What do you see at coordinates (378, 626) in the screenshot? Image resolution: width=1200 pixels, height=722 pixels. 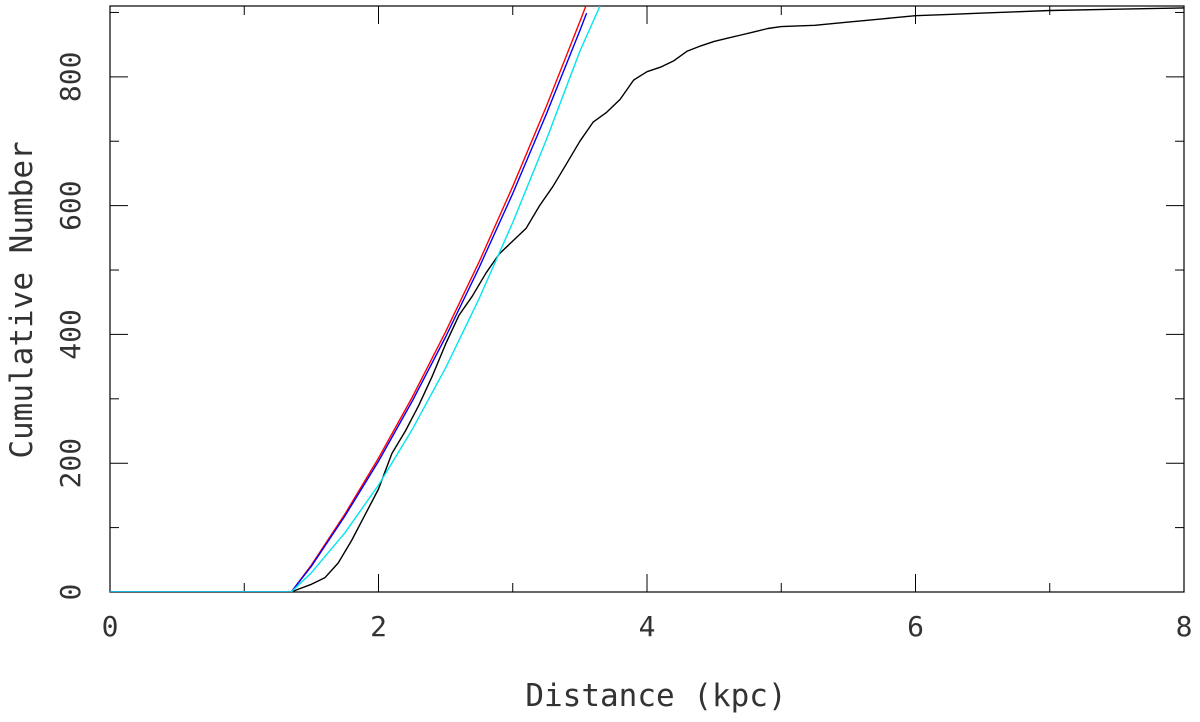 I see `x-tick-label: 2` at bounding box center [378, 626].